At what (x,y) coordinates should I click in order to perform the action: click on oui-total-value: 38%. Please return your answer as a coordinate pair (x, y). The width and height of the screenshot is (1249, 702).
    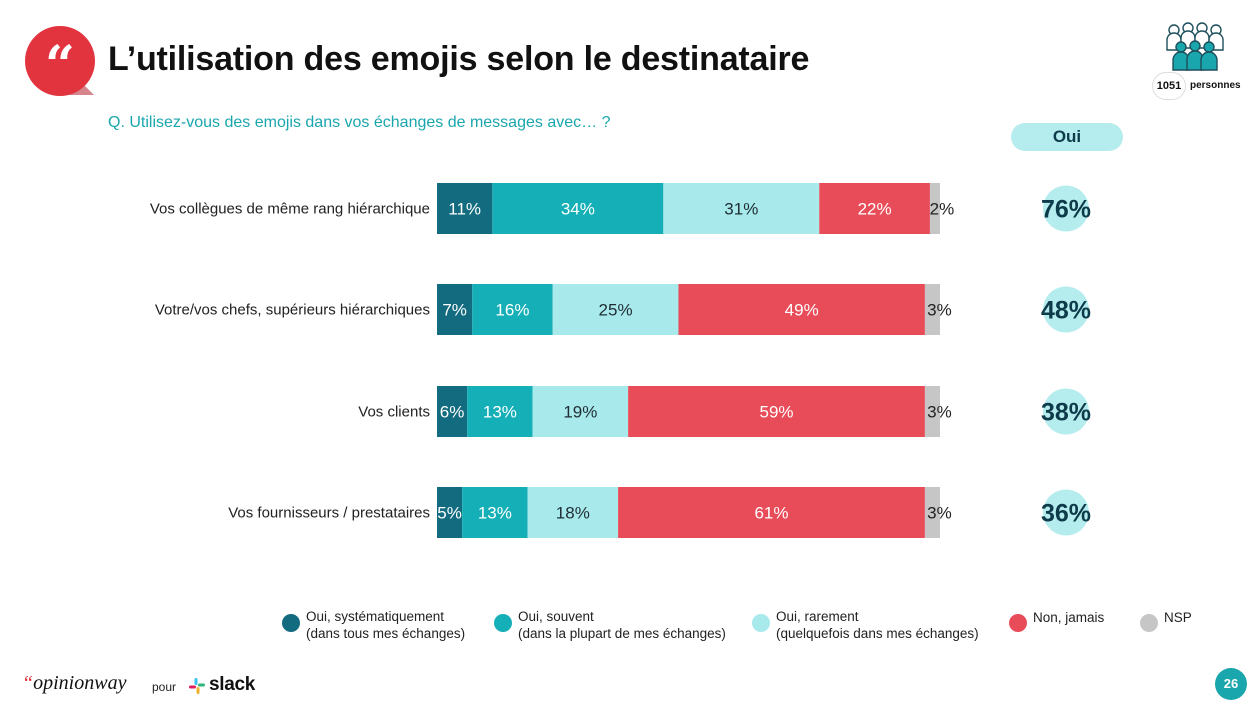
    Looking at the image, I should click on (1066, 413).